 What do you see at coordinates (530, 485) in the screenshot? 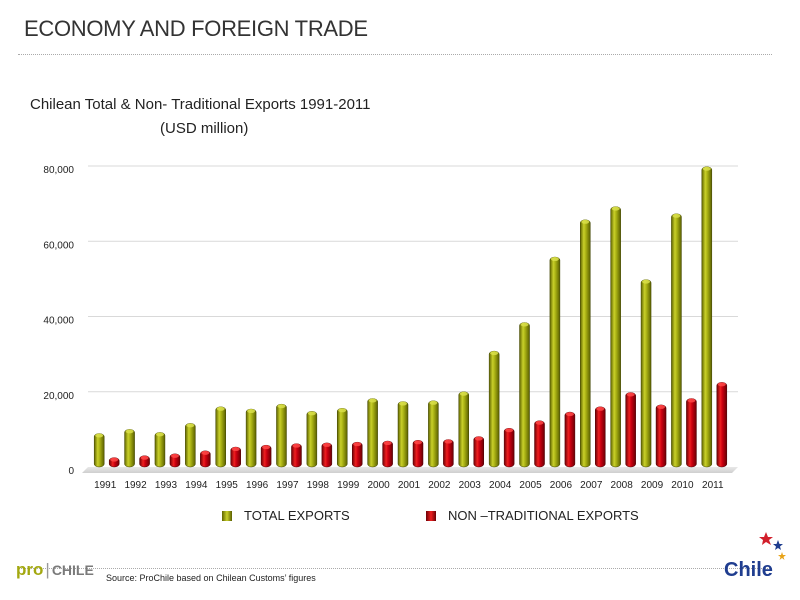
I see `x-tick-label: 2005` at bounding box center [530, 485].